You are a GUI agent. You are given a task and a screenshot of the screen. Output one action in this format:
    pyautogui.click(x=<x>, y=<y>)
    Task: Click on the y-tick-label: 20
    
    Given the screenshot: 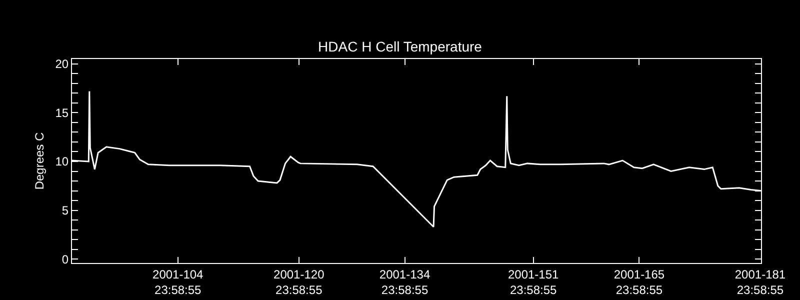 What is the action you would take?
    pyautogui.click(x=62, y=64)
    